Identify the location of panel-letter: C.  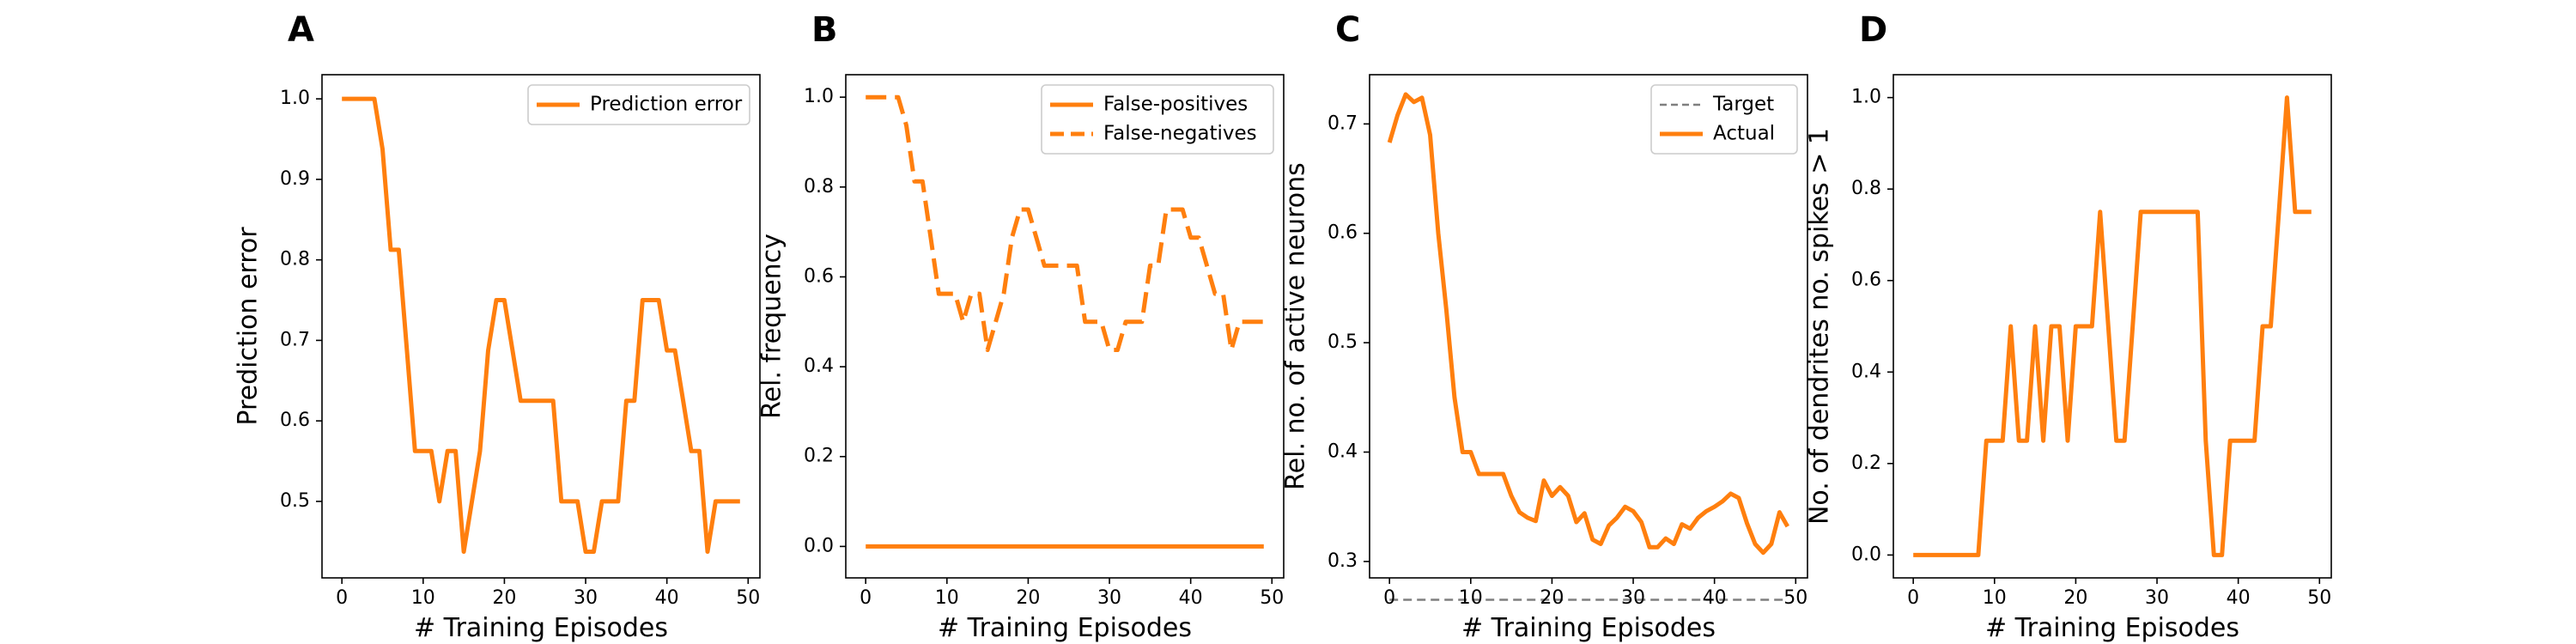
(1347, 30).